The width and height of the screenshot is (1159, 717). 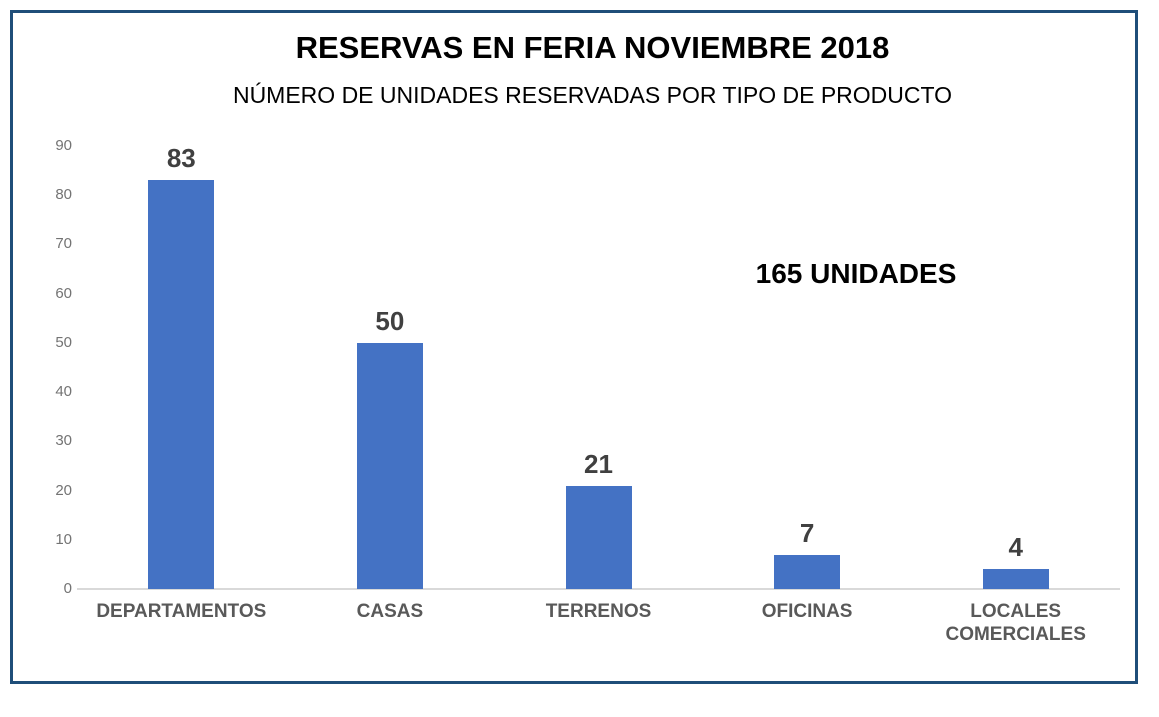 What do you see at coordinates (63, 244) in the screenshot?
I see `y-axis-tick-label: 70` at bounding box center [63, 244].